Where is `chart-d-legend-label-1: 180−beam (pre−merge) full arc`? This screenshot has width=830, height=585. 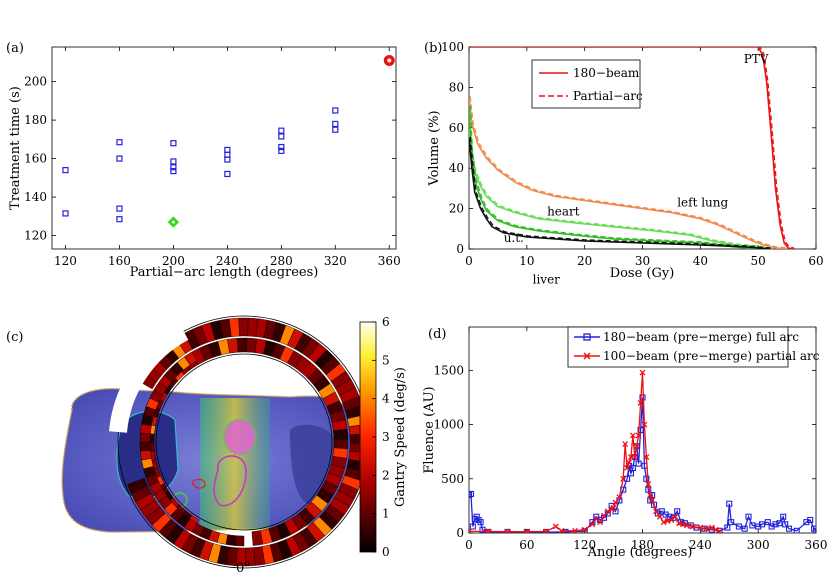
chart-d-legend-label-1: 180−beam (pre−merge) full arc is located at coordinates (701, 337).